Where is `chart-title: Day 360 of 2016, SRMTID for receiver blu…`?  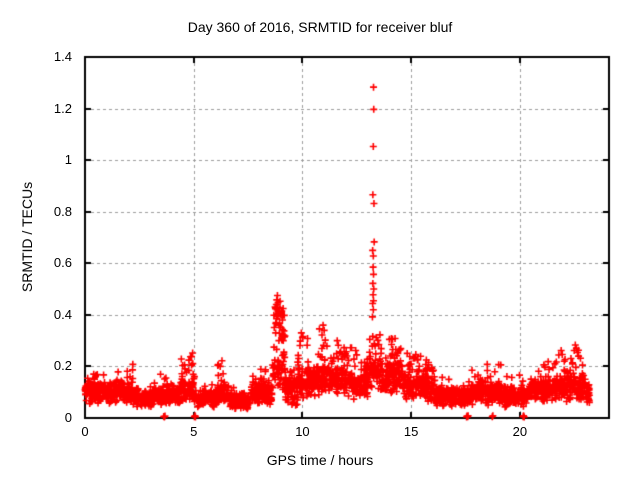 chart-title: Day 360 of 2016, SRMTID for receiver blu… is located at coordinates (320, 27).